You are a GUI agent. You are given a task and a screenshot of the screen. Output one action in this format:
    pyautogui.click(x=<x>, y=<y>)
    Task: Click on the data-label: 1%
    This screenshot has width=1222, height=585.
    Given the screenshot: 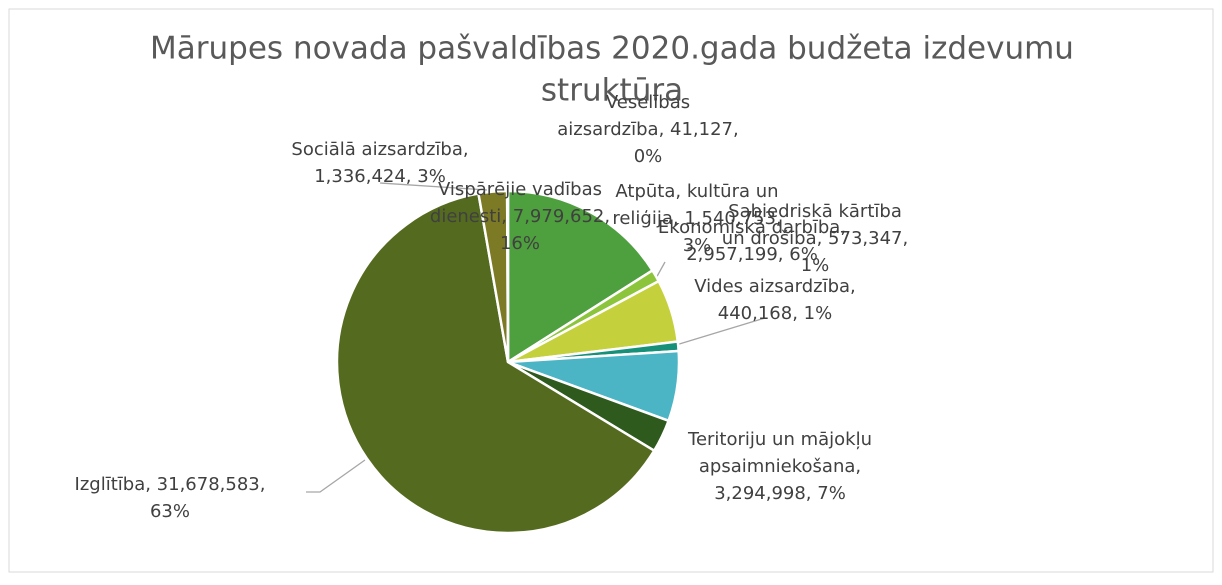 What is the action you would take?
    pyautogui.click(x=815, y=265)
    